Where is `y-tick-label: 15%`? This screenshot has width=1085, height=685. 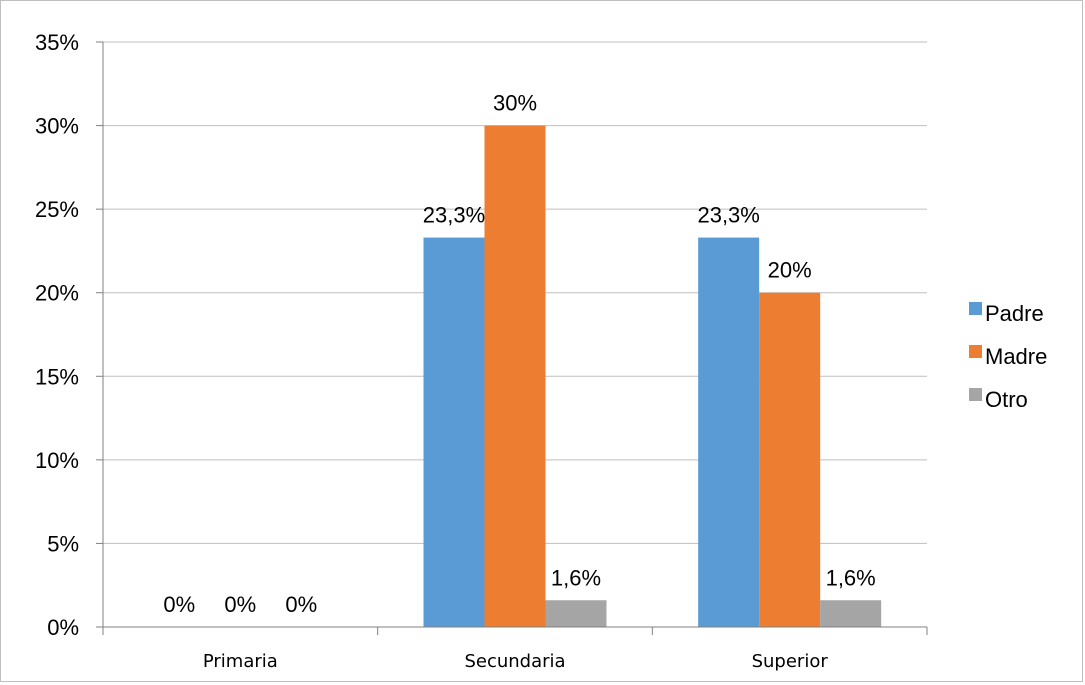 y-tick-label: 15% is located at coordinates (57, 376).